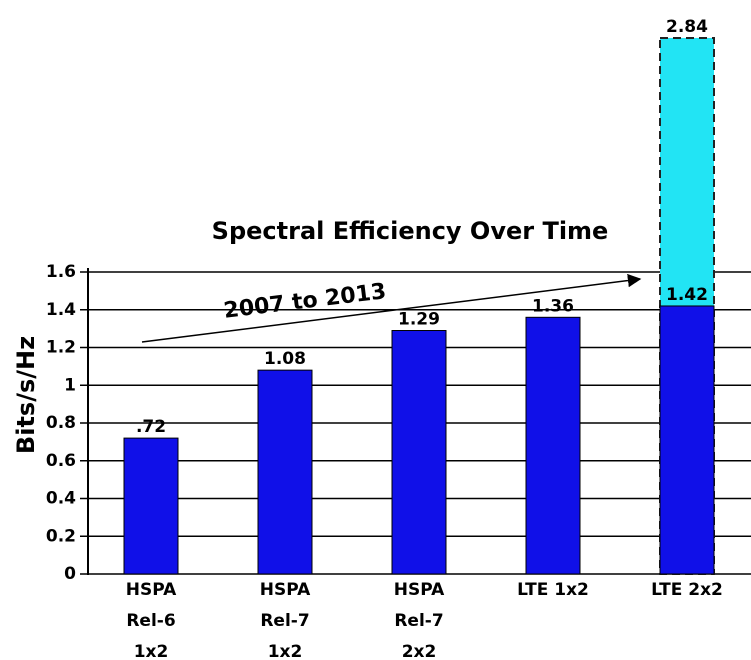 The height and width of the screenshot is (660, 751). What do you see at coordinates (687, 295) in the screenshot?
I see `value-label: 1.42` at bounding box center [687, 295].